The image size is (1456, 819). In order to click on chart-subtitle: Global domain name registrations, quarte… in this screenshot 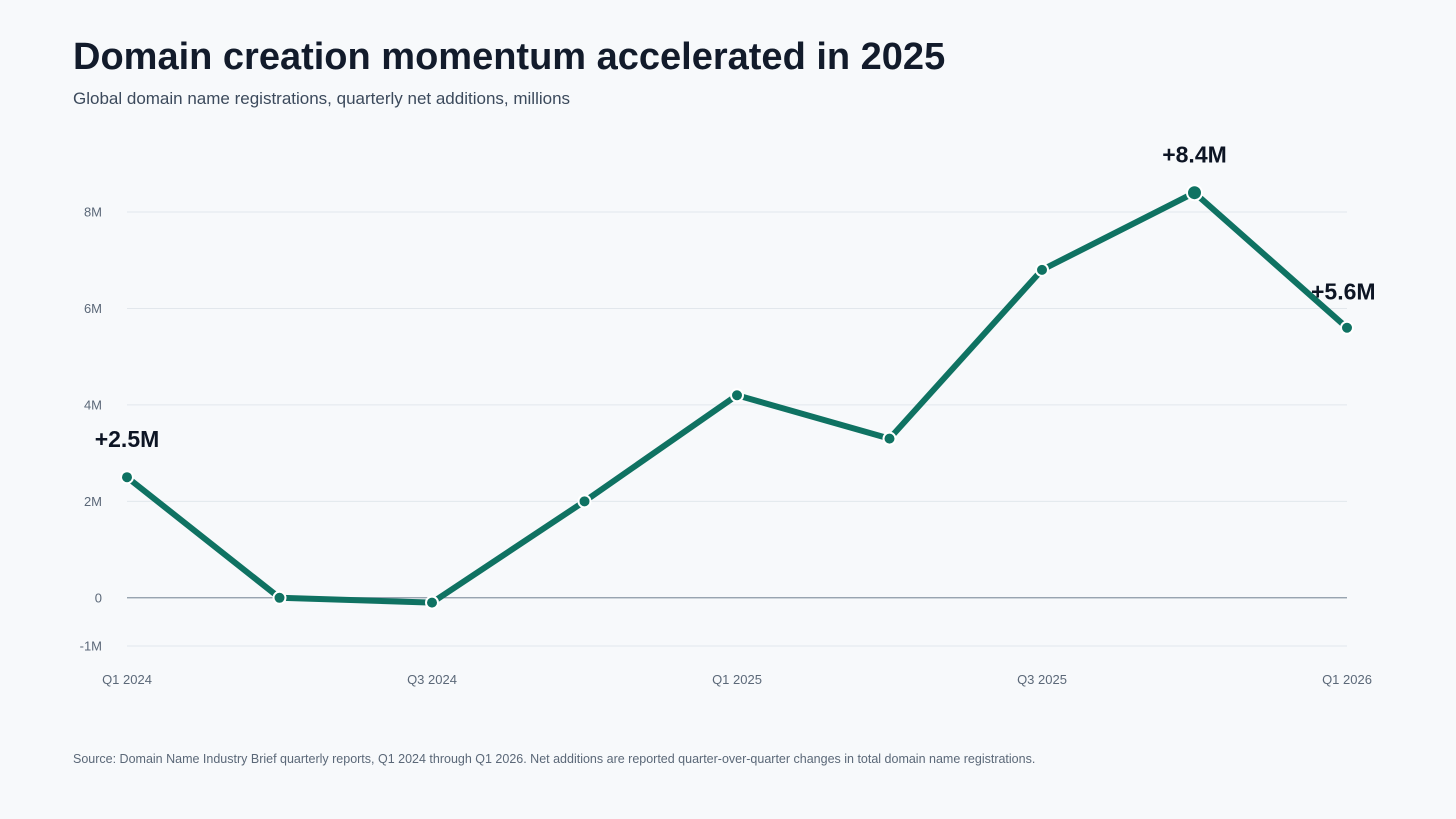, I will do `click(322, 98)`.